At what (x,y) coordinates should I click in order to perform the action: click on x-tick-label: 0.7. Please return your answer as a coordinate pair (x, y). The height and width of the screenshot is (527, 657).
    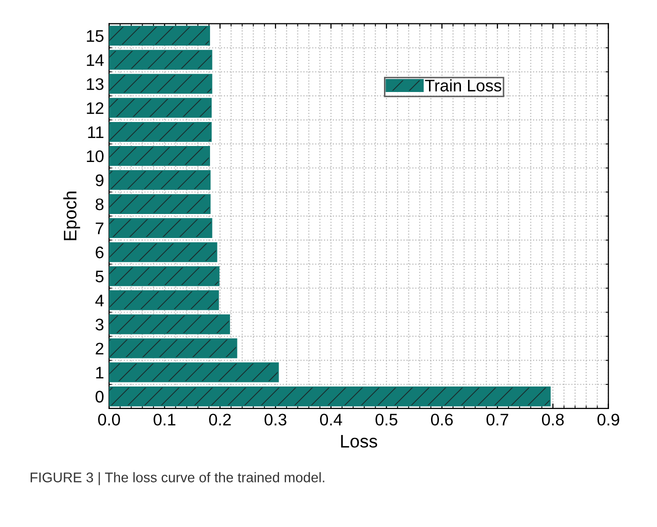
    Looking at the image, I should click on (497, 420).